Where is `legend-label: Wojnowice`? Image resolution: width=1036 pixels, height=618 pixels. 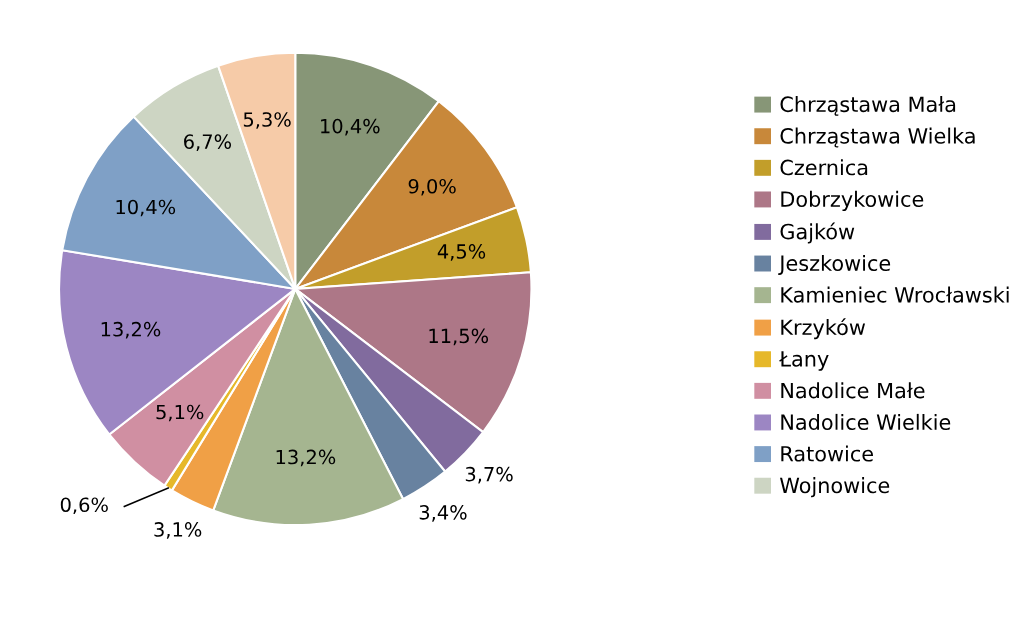
legend-label: Wojnowice is located at coordinates (835, 487).